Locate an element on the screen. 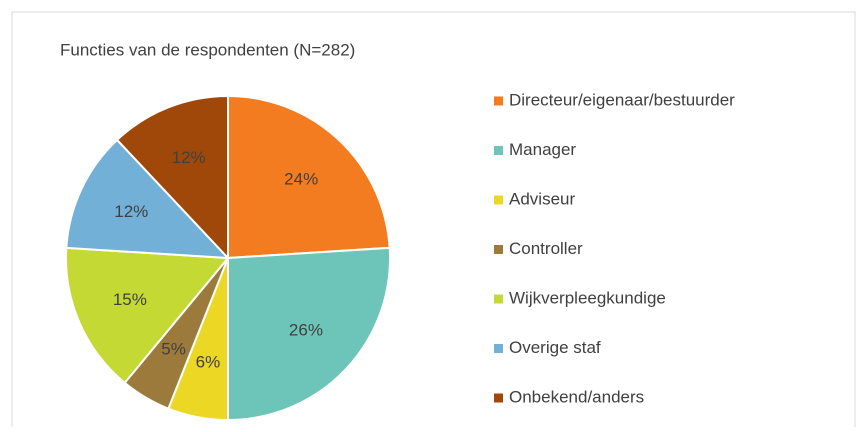  data-label: 26% is located at coordinates (306, 330).